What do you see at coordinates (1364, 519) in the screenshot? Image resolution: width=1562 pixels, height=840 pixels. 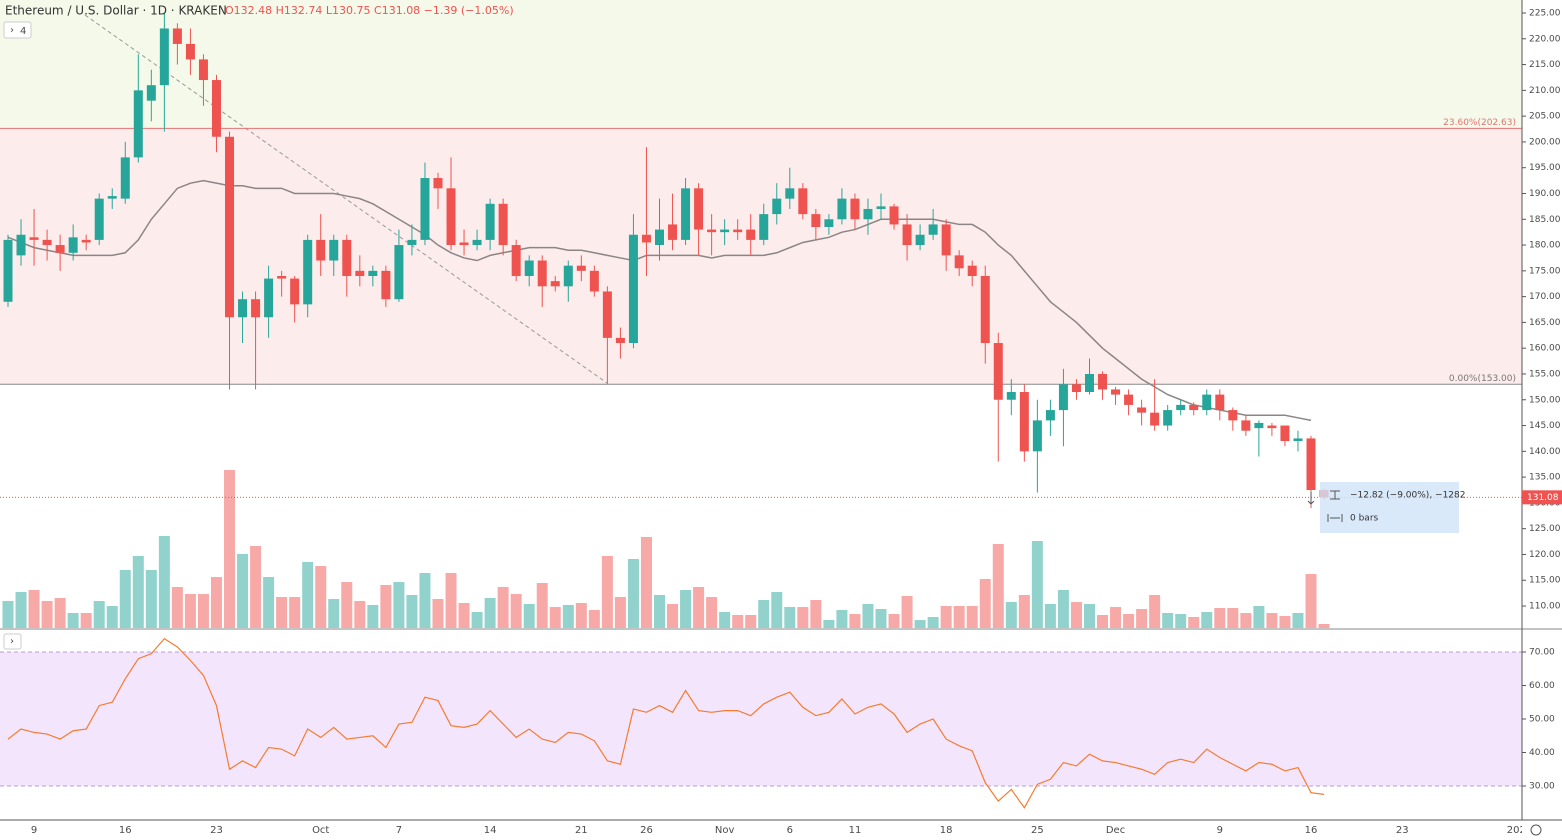 I see `measure-bars: 0 bars` at bounding box center [1364, 519].